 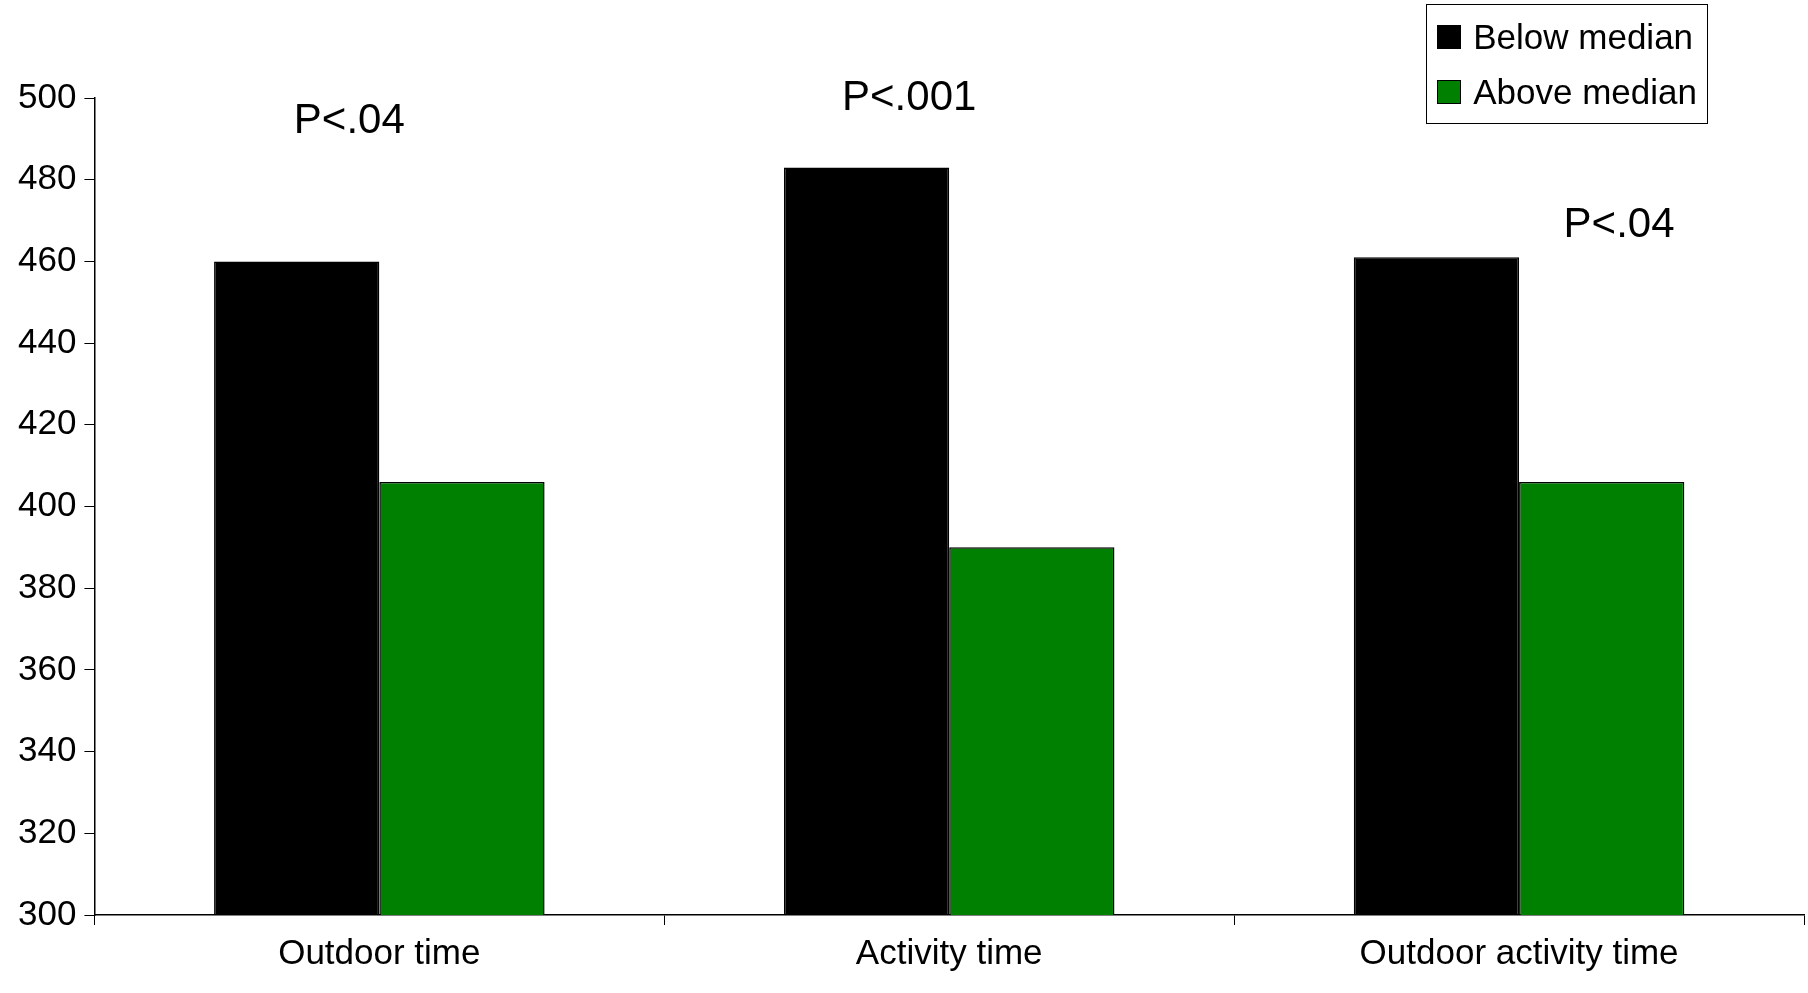 I want to click on y-tick-label: 500, so click(x=47, y=95).